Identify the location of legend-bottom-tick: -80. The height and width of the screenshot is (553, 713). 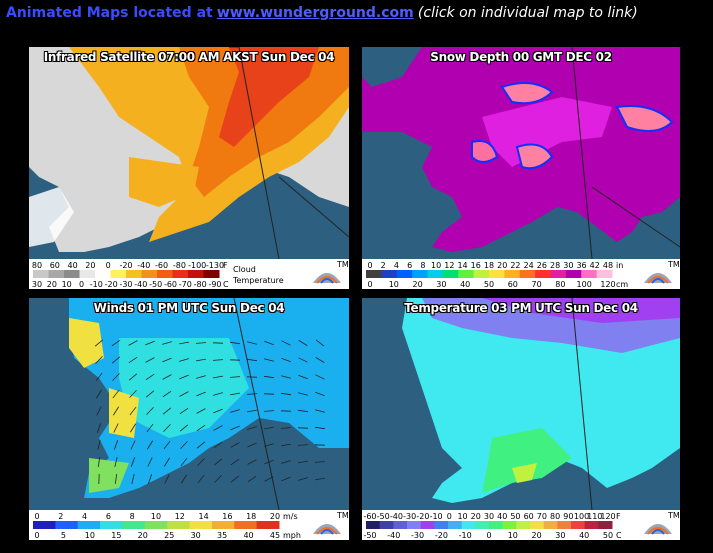
(200, 284).